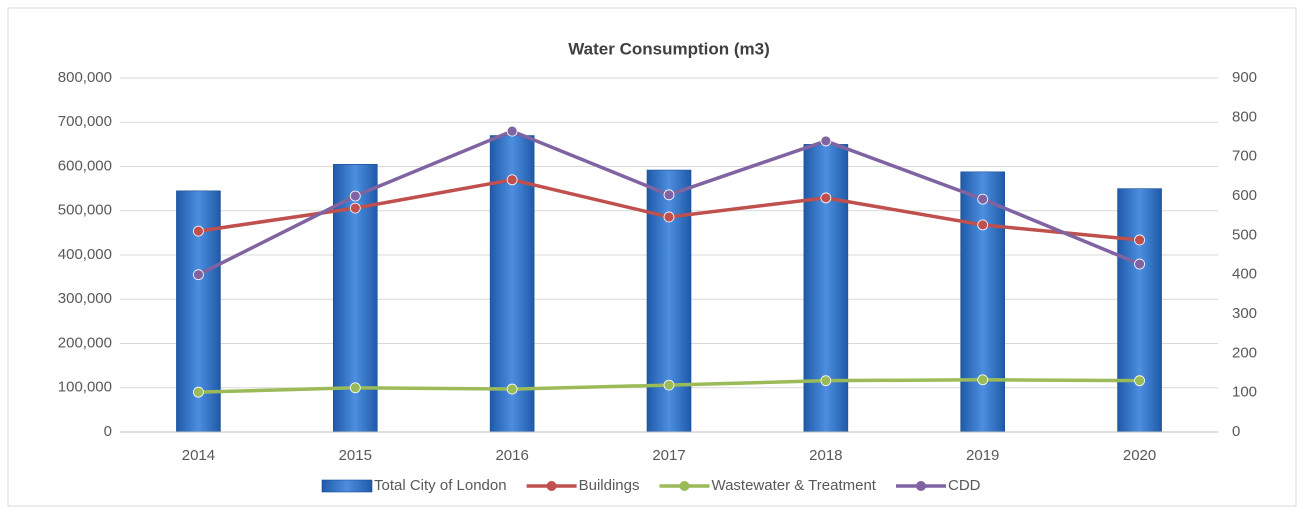 This screenshot has height=508, width=1304. I want to click on y2-tick-label: 400, so click(1244, 274).